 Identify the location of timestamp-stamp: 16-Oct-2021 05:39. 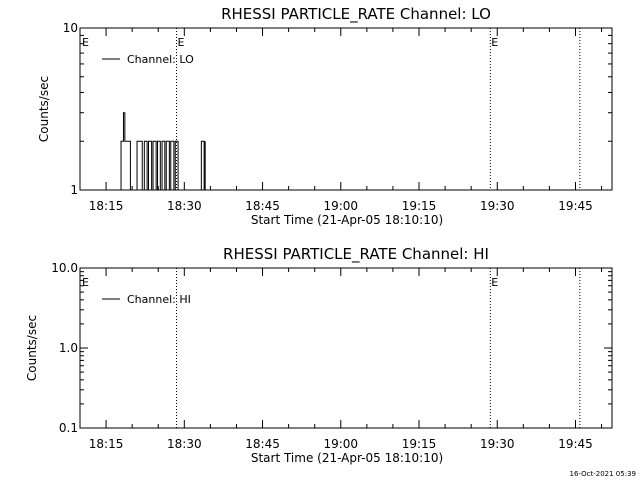
(602, 474).